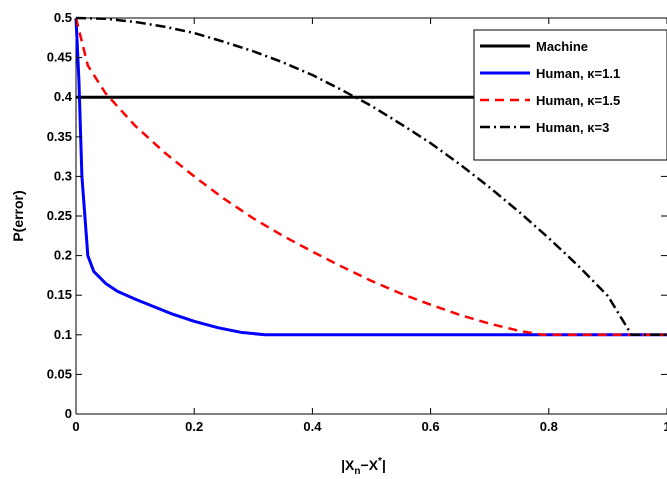 This screenshot has height=479, width=667. What do you see at coordinates (59, 57) in the screenshot?
I see `y-tick-label: 0.45` at bounding box center [59, 57].